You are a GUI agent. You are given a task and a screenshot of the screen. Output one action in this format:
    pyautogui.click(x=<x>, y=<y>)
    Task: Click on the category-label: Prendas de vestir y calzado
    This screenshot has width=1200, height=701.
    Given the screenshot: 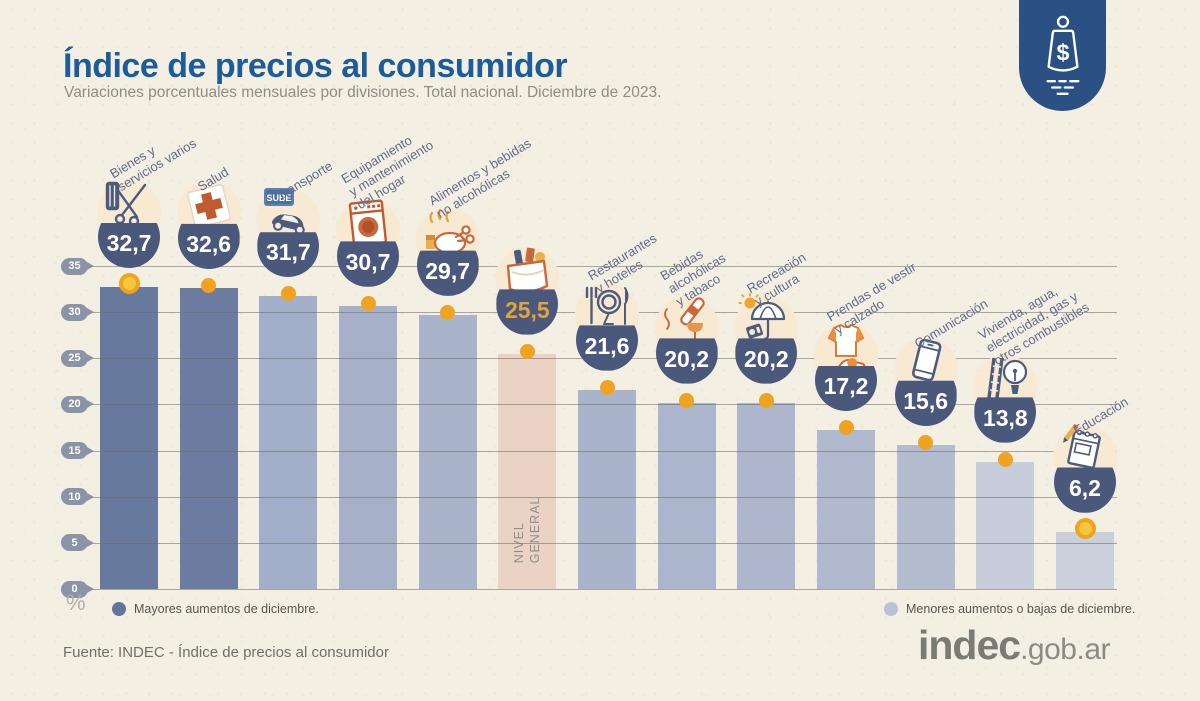 What is the action you would take?
    pyautogui.click(x=871, y=297)
    